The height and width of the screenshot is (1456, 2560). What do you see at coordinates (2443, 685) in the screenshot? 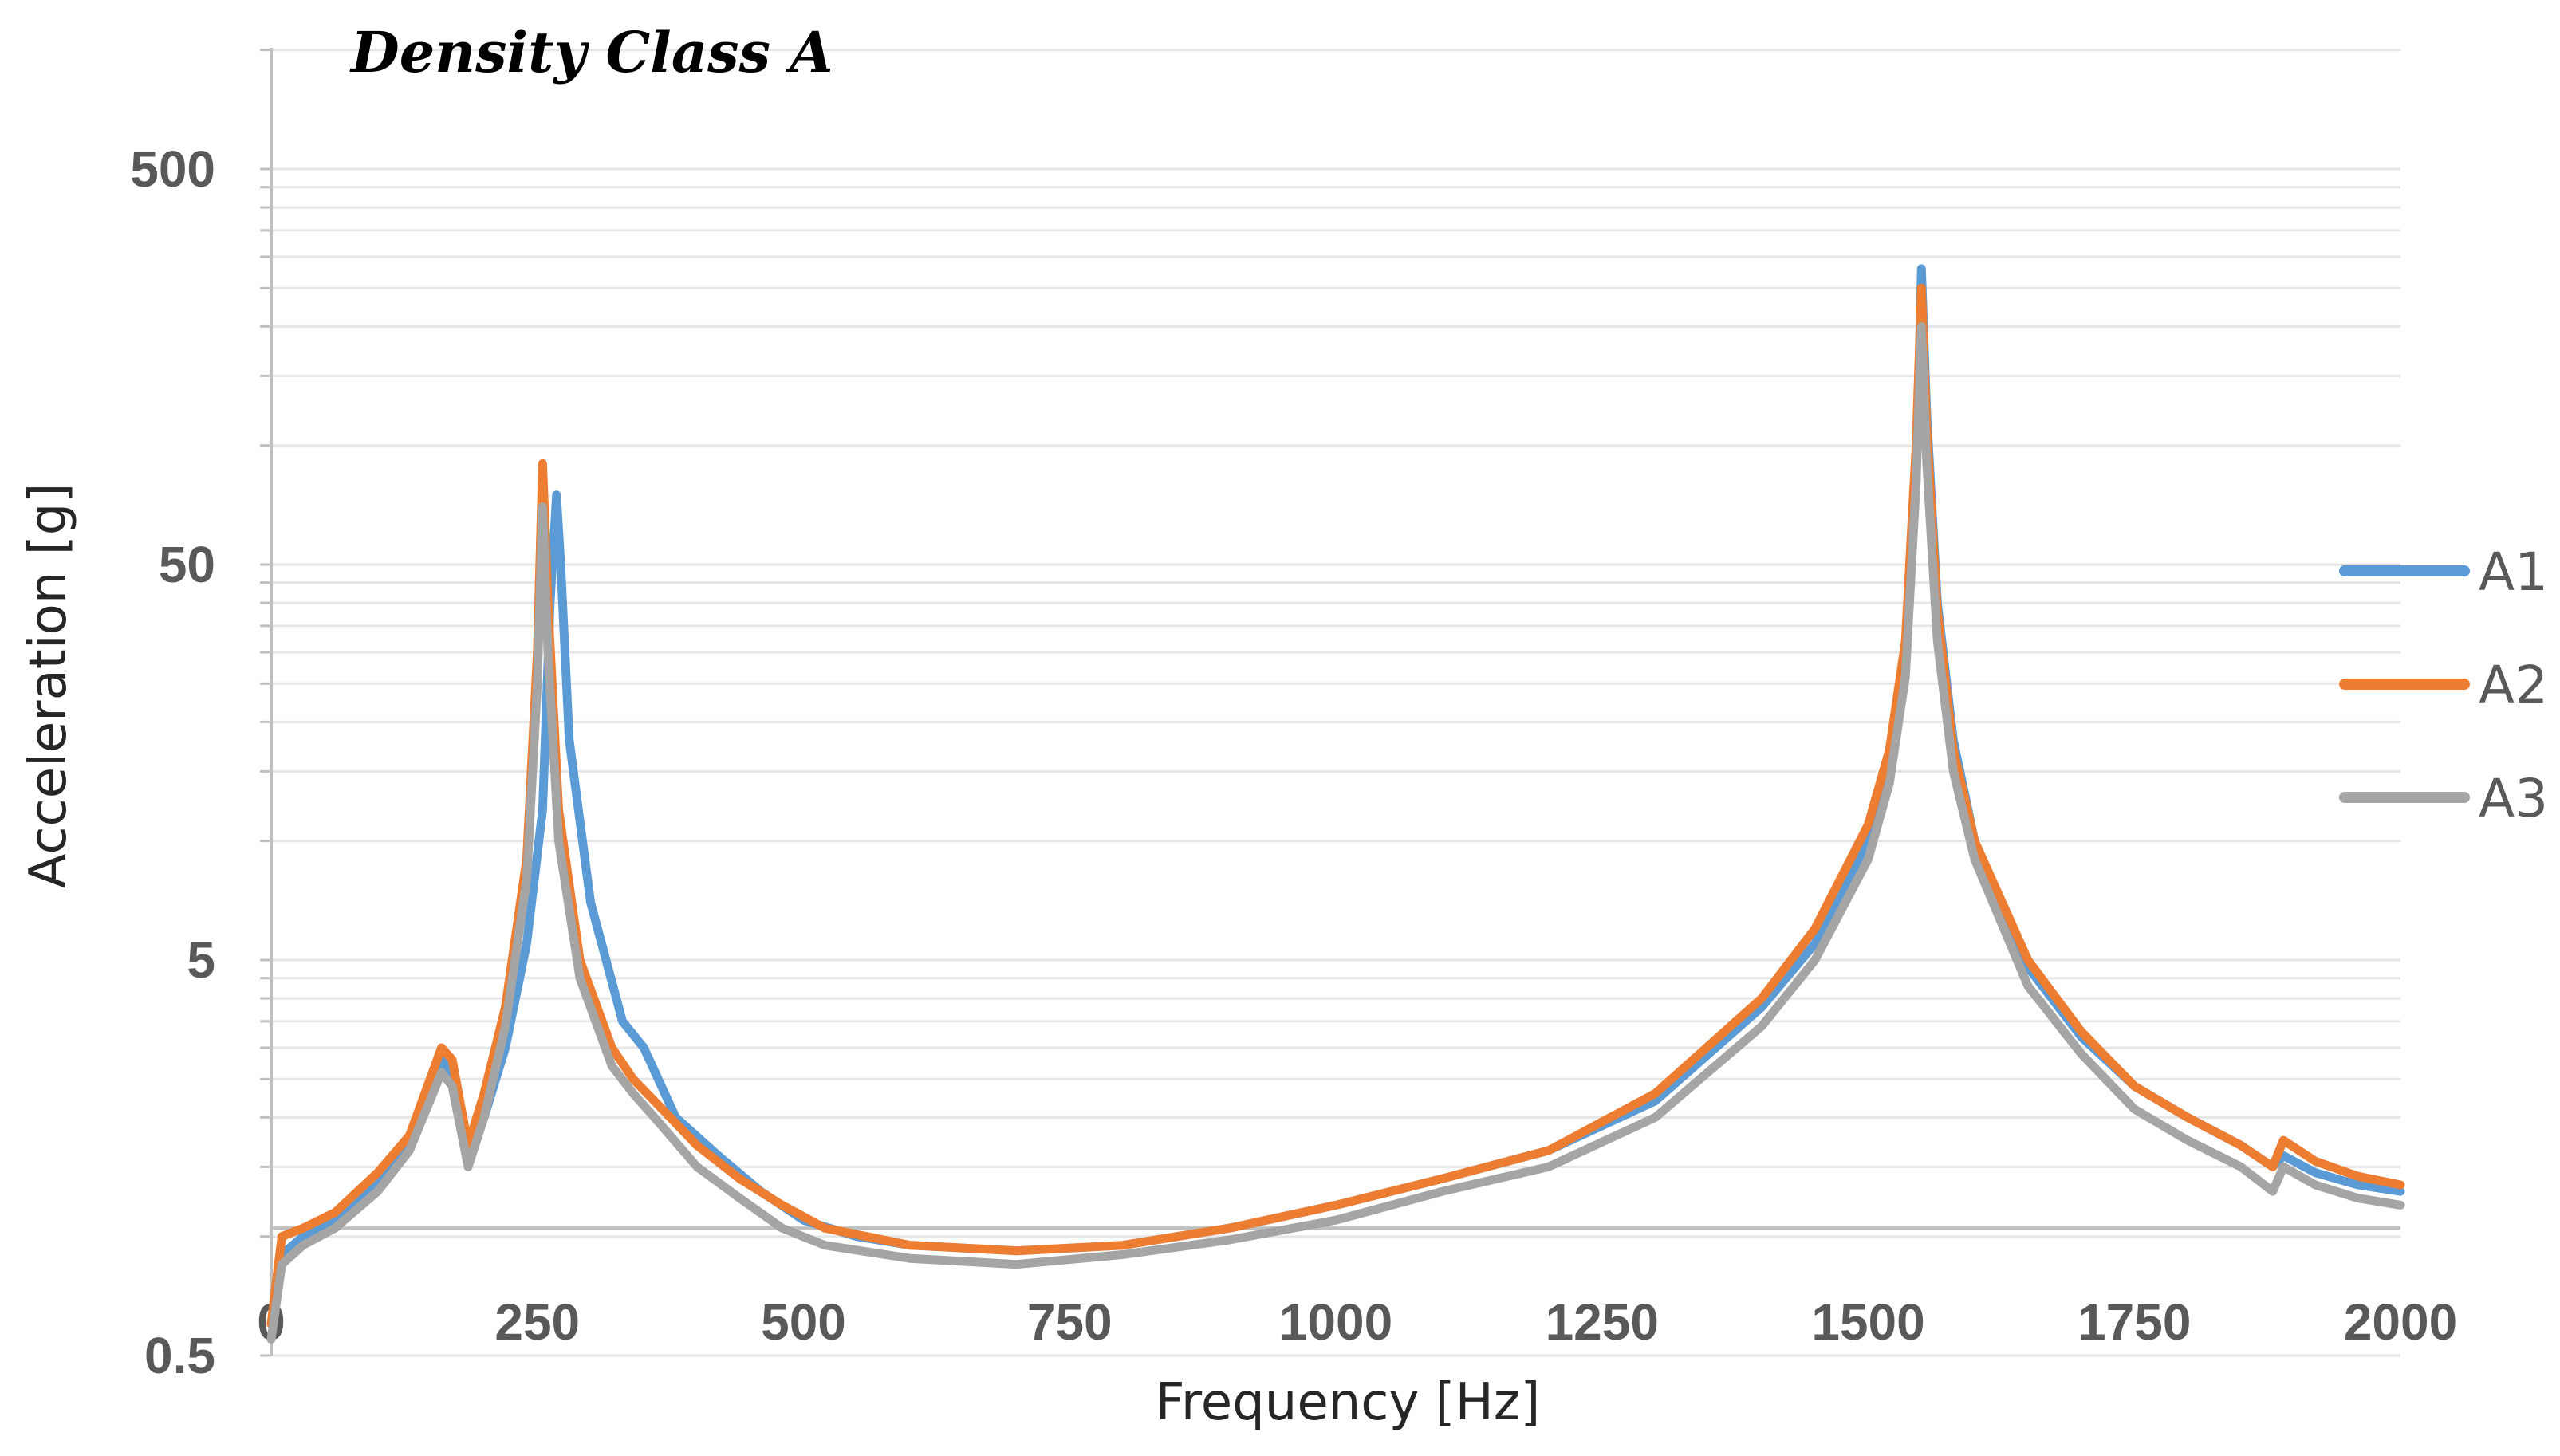
I see `legend: A1 A2 A3` at bounding box center [2443, 685].